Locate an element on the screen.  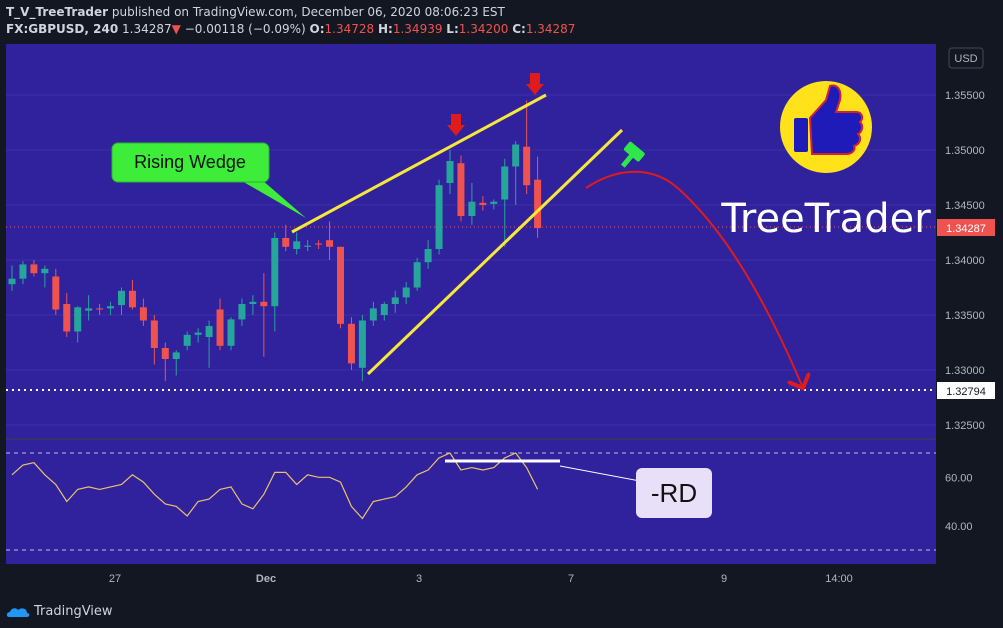
rsi-tick-label: 40.00 is located at coordinates (959, 527).